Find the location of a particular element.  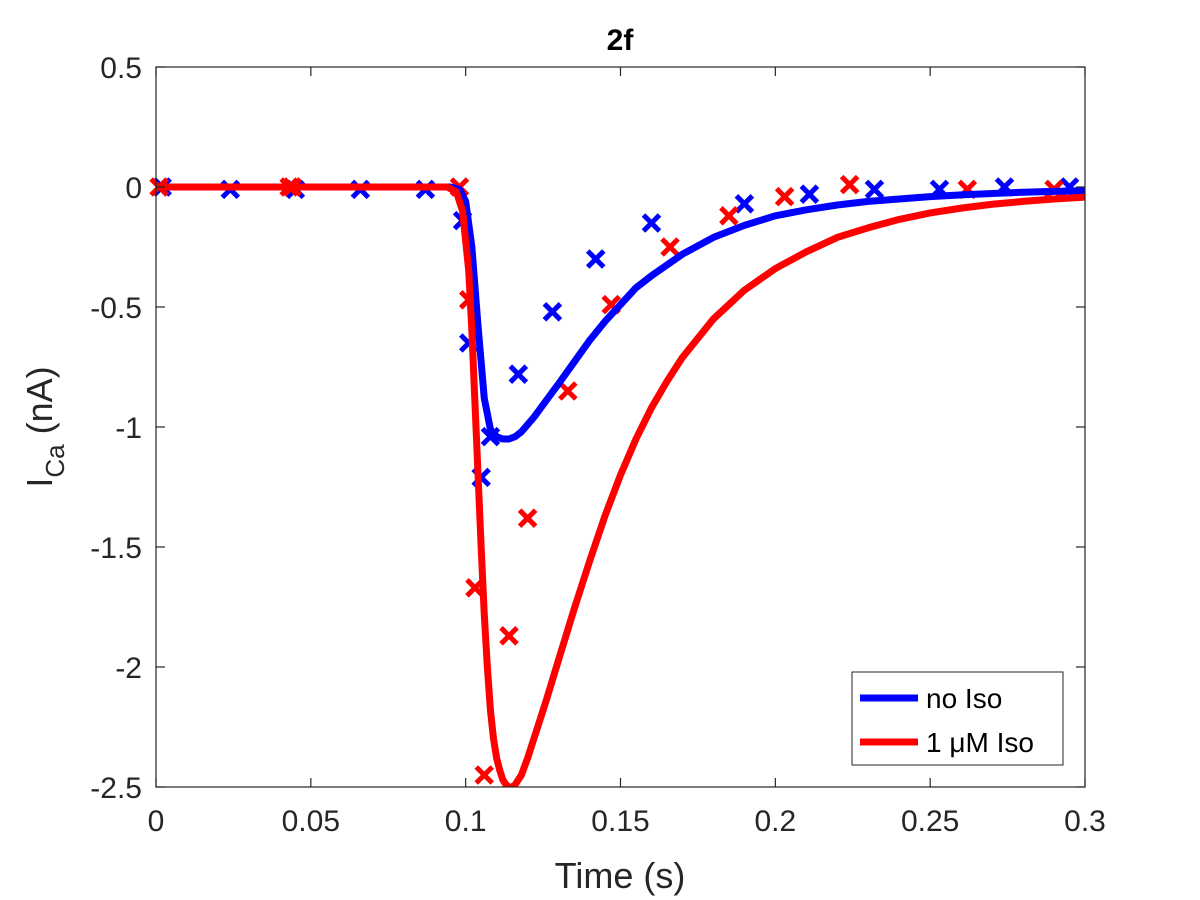

y-tick-label: 0 is located at coordinates (133, 188).